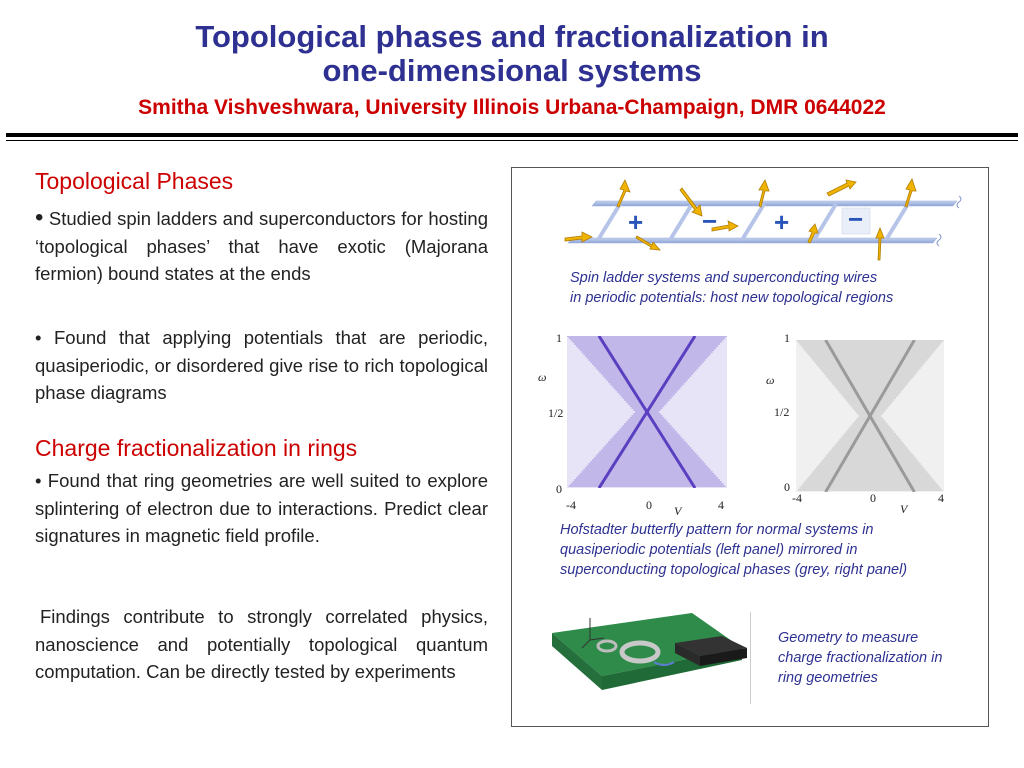 The height and width of the screenshot is (768, 1024). What do you see at coordinates (649, 651) in the screenshot?
I see `ring-geometry-illustration` at bounding box center [649, 651].